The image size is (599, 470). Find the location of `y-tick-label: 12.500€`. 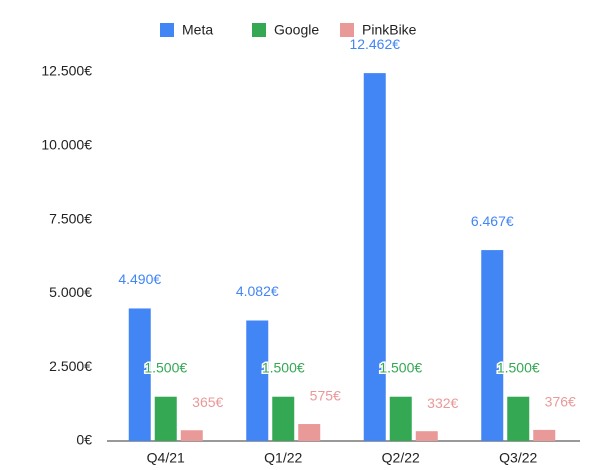

y-tick-label: 12.500€ is located at coordinates (66, 71).